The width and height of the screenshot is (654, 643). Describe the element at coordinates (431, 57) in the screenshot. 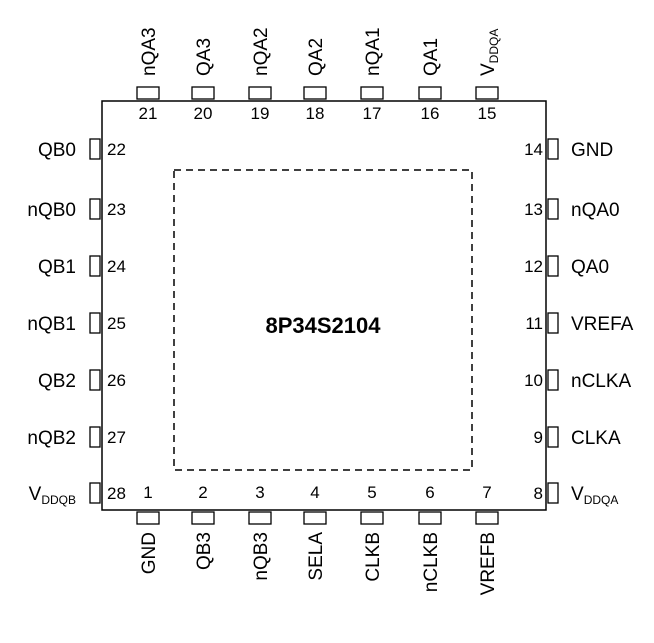

I see `pin-label: QA1` at that location.